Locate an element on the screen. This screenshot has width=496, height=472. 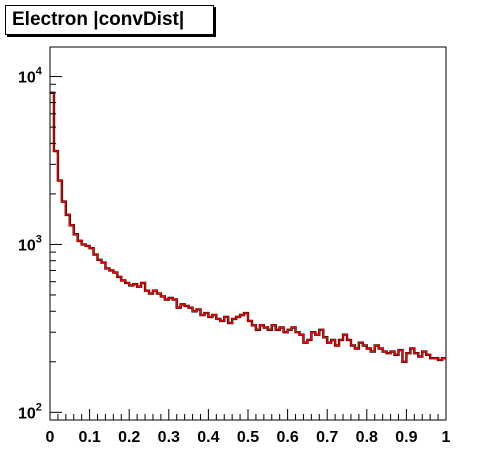
x-tick-label: 0.1 is located at coordinates (89, 437).